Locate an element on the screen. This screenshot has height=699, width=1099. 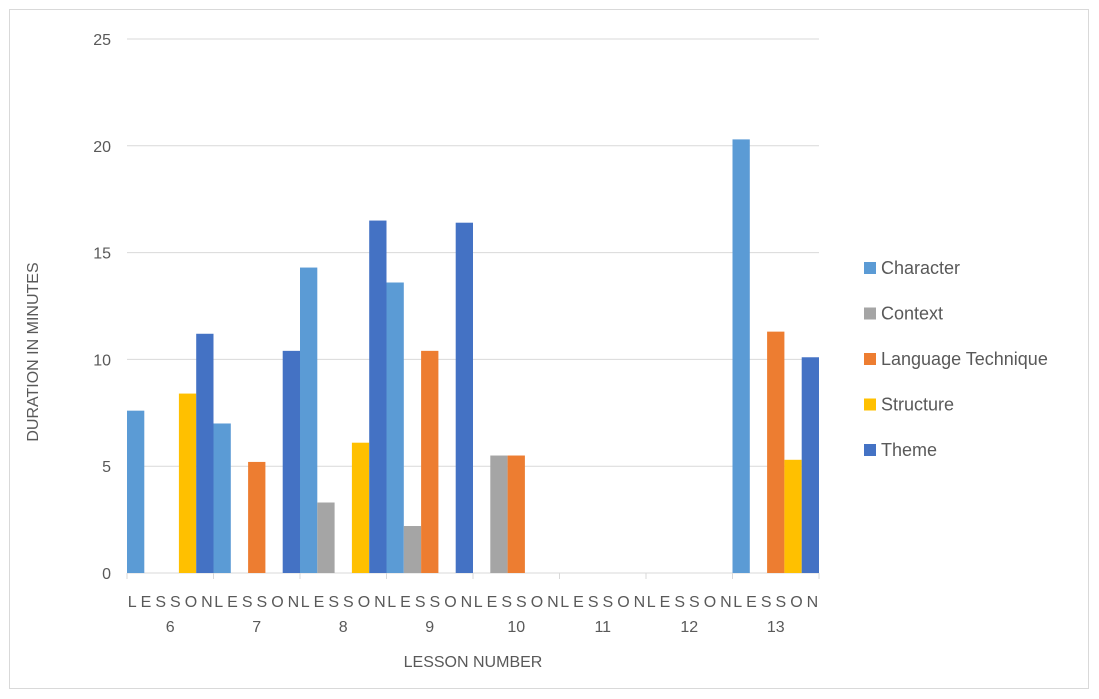
x-tick-label-number: 8 is located at coordinates (343, 627).